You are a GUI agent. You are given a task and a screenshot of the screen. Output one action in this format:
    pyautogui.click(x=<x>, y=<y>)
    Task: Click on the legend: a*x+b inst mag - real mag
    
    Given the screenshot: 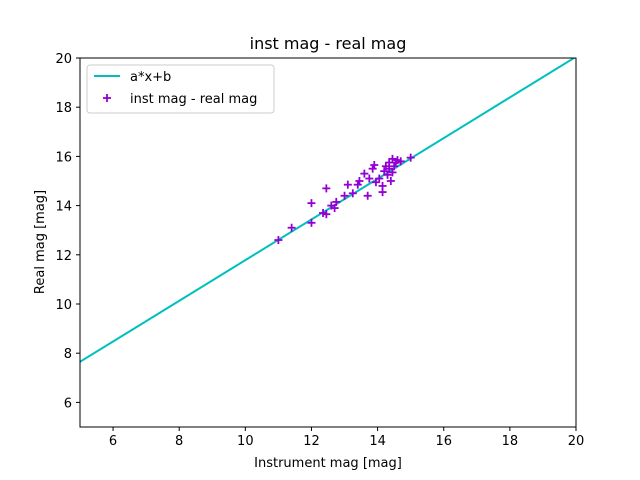 What is the action you would take?
    pyautogui.click(x=180, y=89)
    